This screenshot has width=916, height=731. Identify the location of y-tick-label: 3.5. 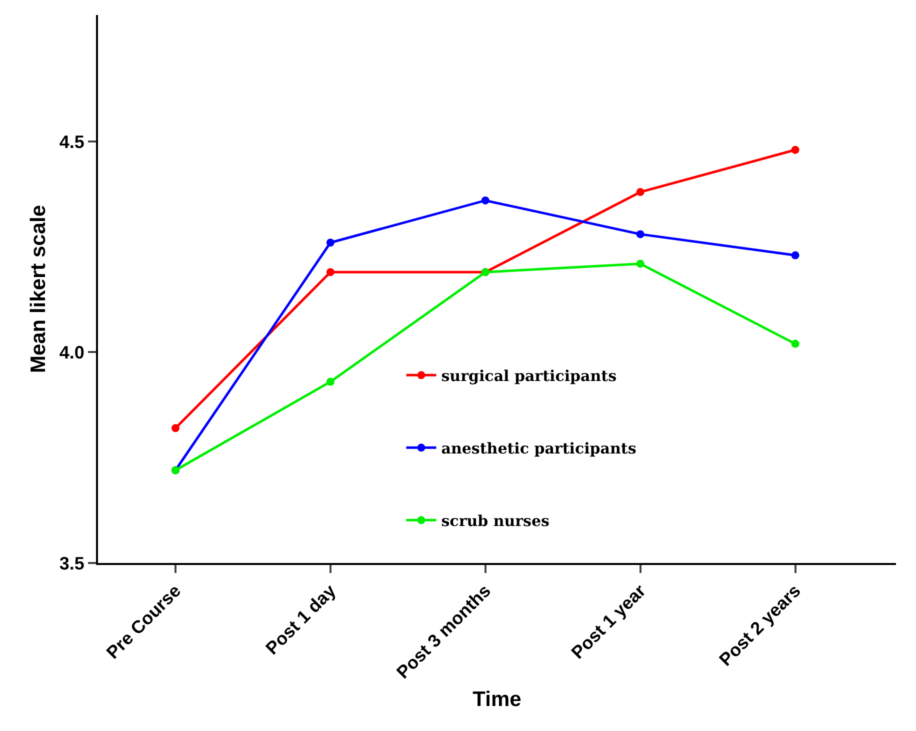
(71, 563).